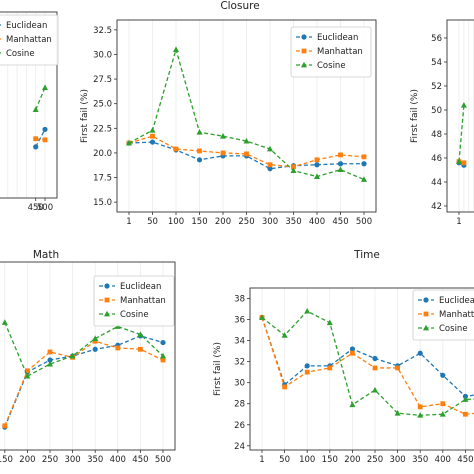  Describe the element at coordinates (436, 63) in the screenshot. I see `y-tick-label: 54` at that location.